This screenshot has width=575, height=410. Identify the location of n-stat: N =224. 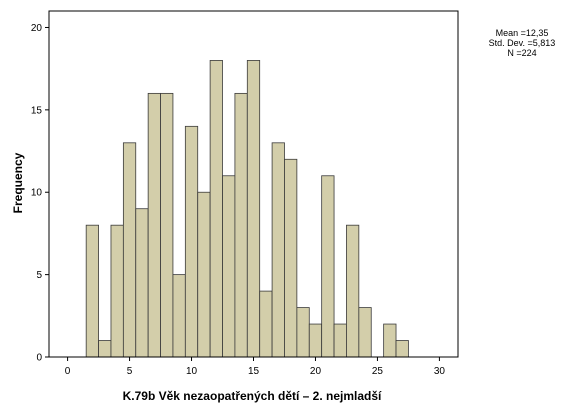
(522, 53).